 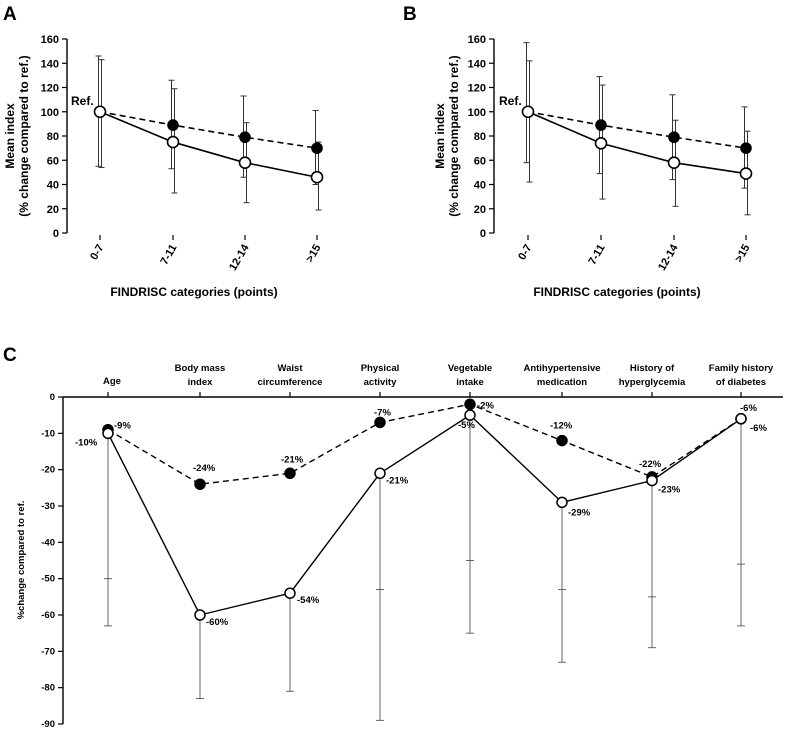 I want to click on panel-c-y-tick-label: -20, so click(x=48, y=470).